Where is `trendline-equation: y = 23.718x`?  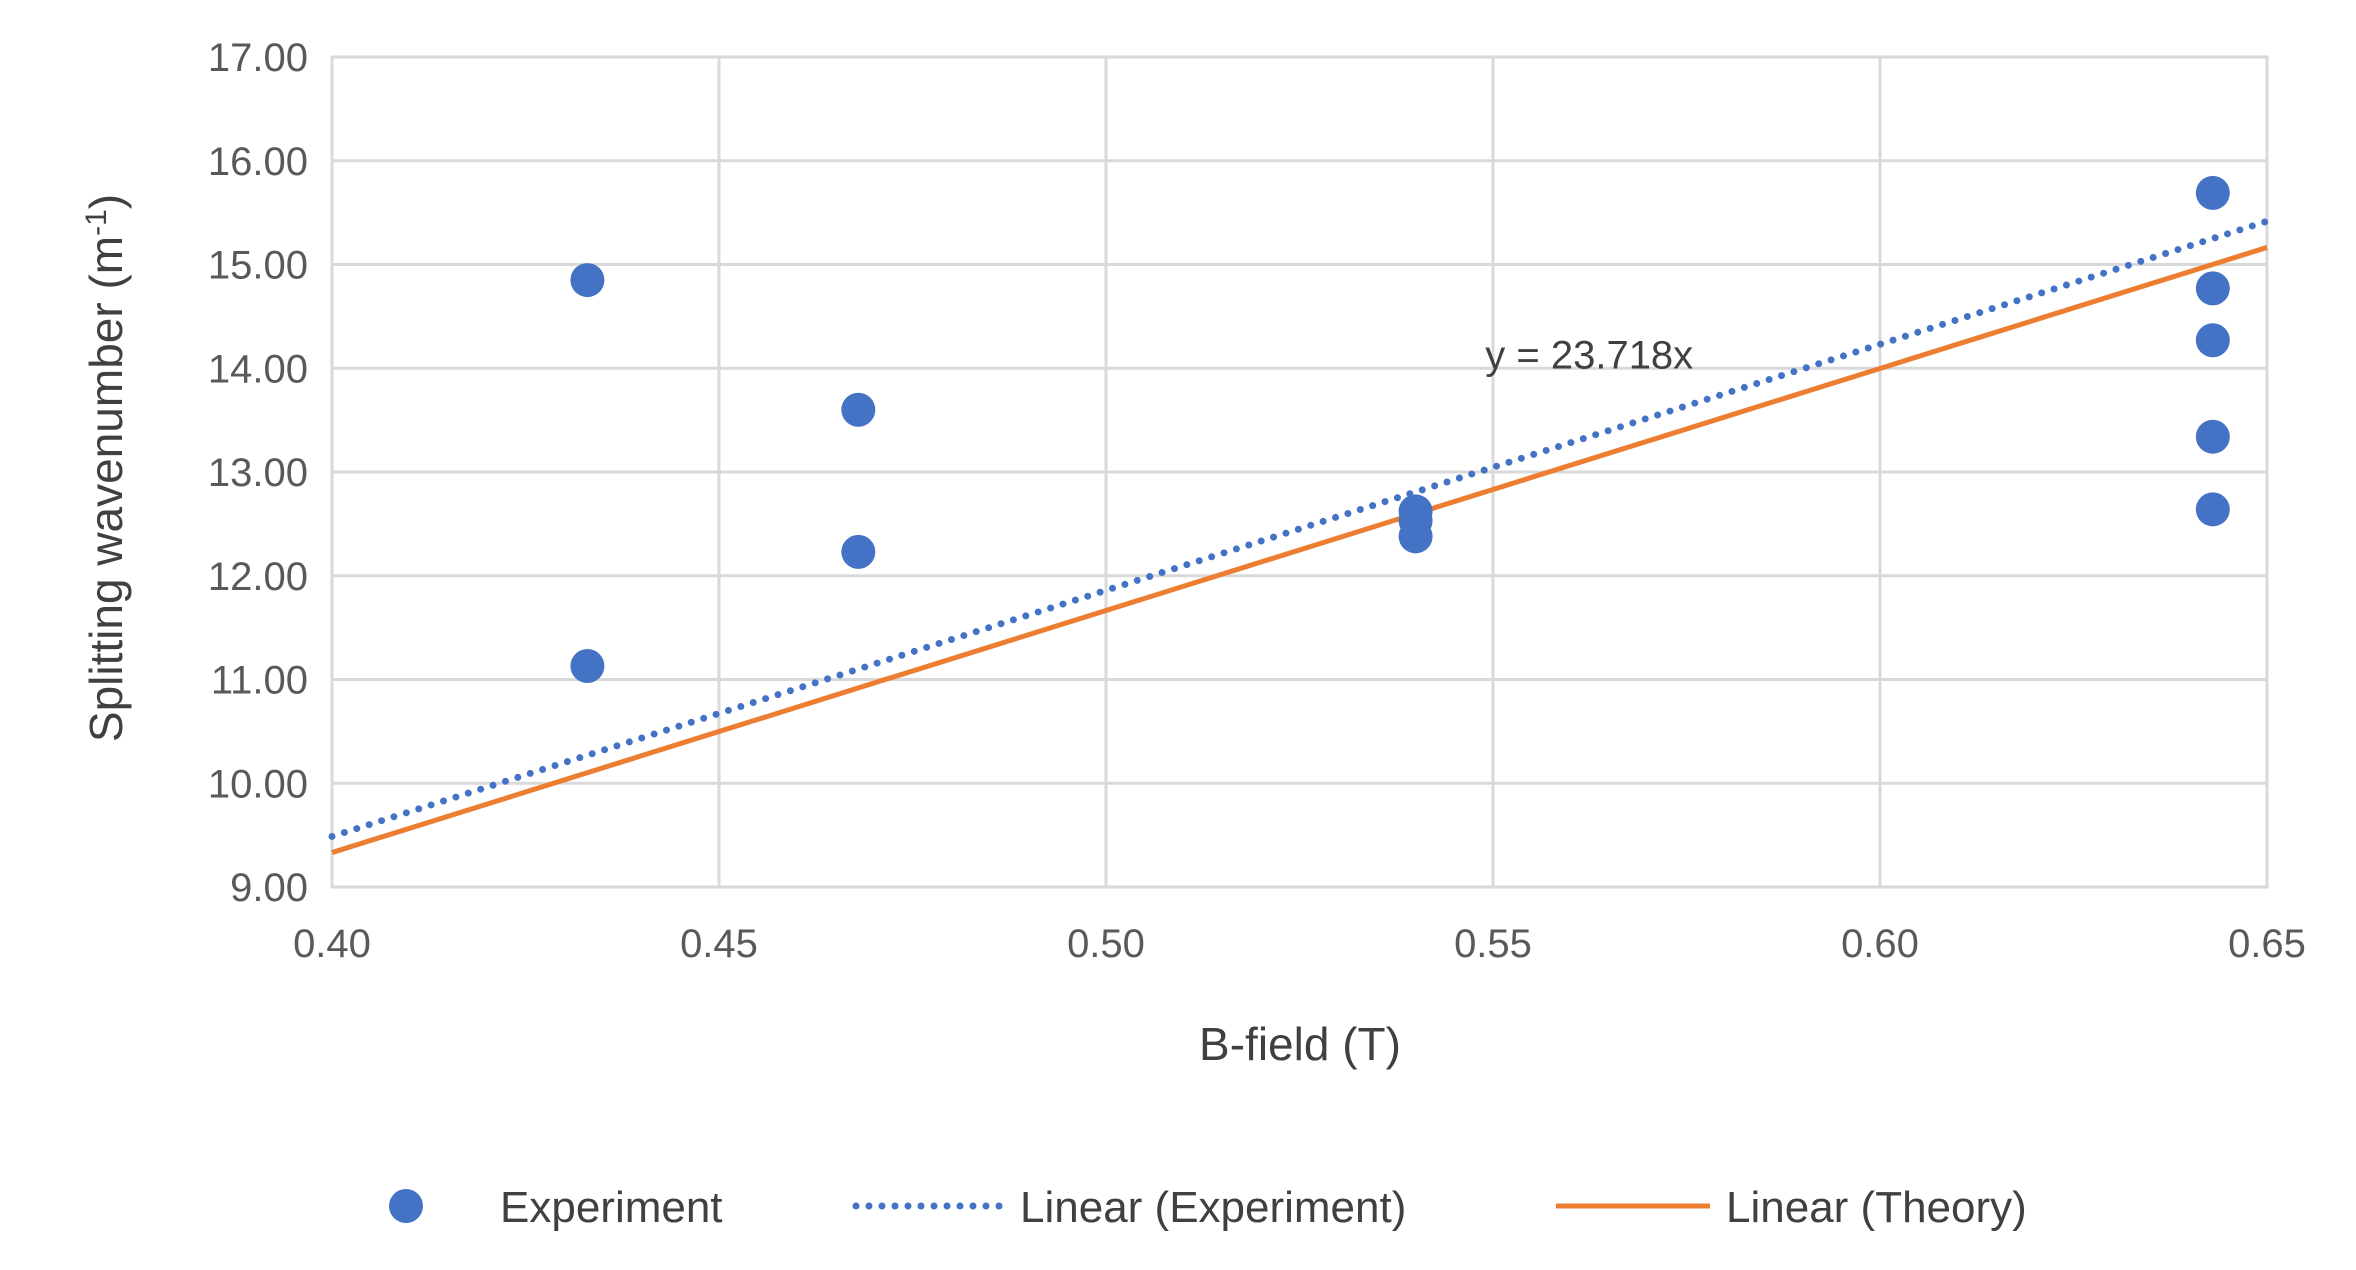
trendline-equation: y = 23.718x is located at coordinates (1589, 355).